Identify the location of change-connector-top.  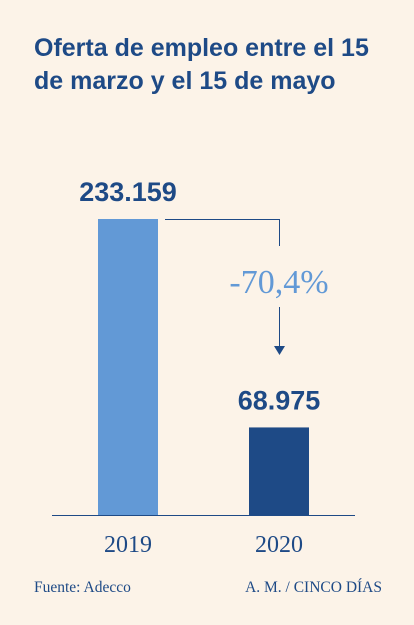
(222, 232).